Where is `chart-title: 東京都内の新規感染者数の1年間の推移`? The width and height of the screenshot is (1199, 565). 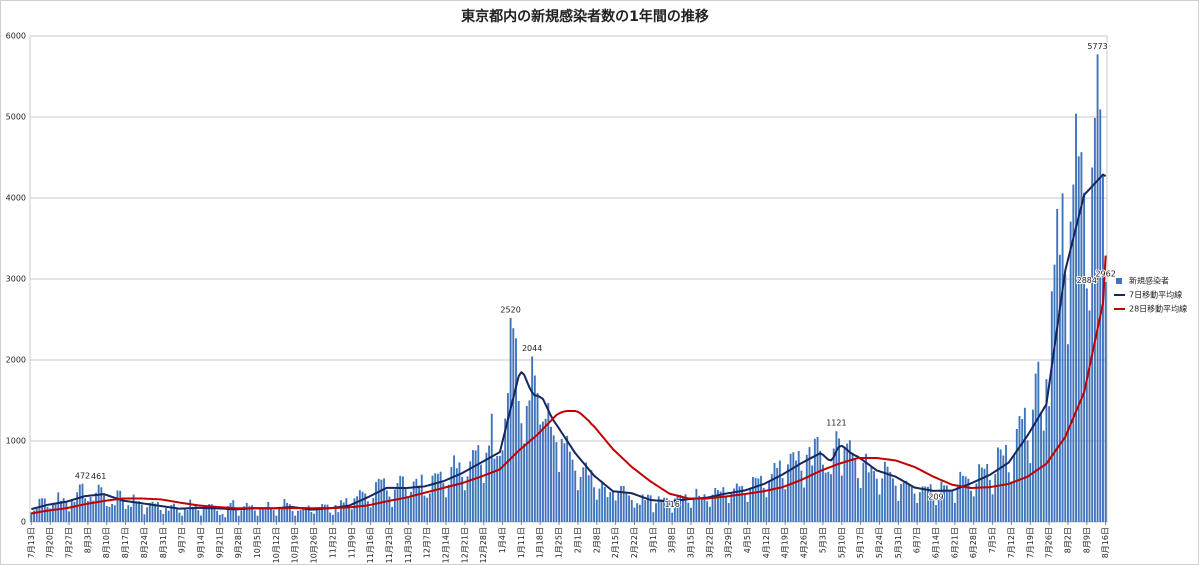 chart-title: 東京都内の新規感染者数の1年間の推移 is located at coordinates (585, 16).